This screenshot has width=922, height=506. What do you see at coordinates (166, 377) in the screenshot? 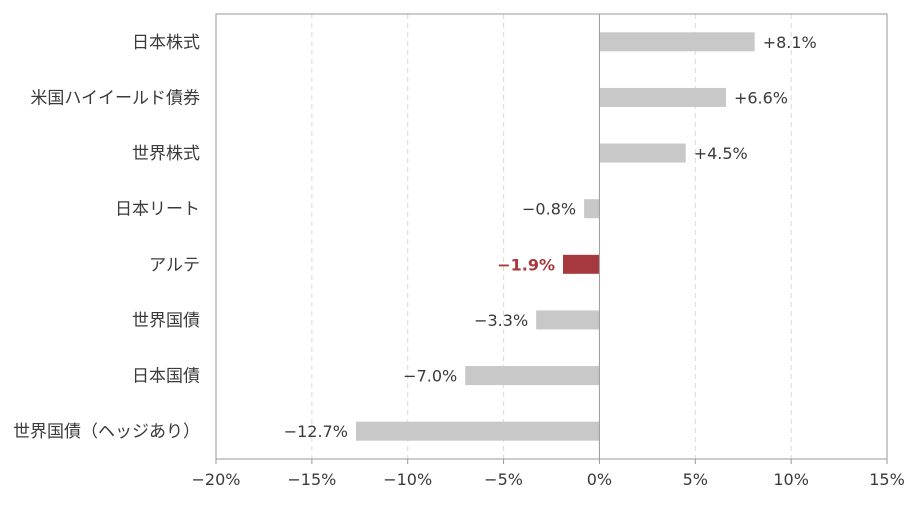
I see `category-label: 日本国債` at bounding box center [166, 377].